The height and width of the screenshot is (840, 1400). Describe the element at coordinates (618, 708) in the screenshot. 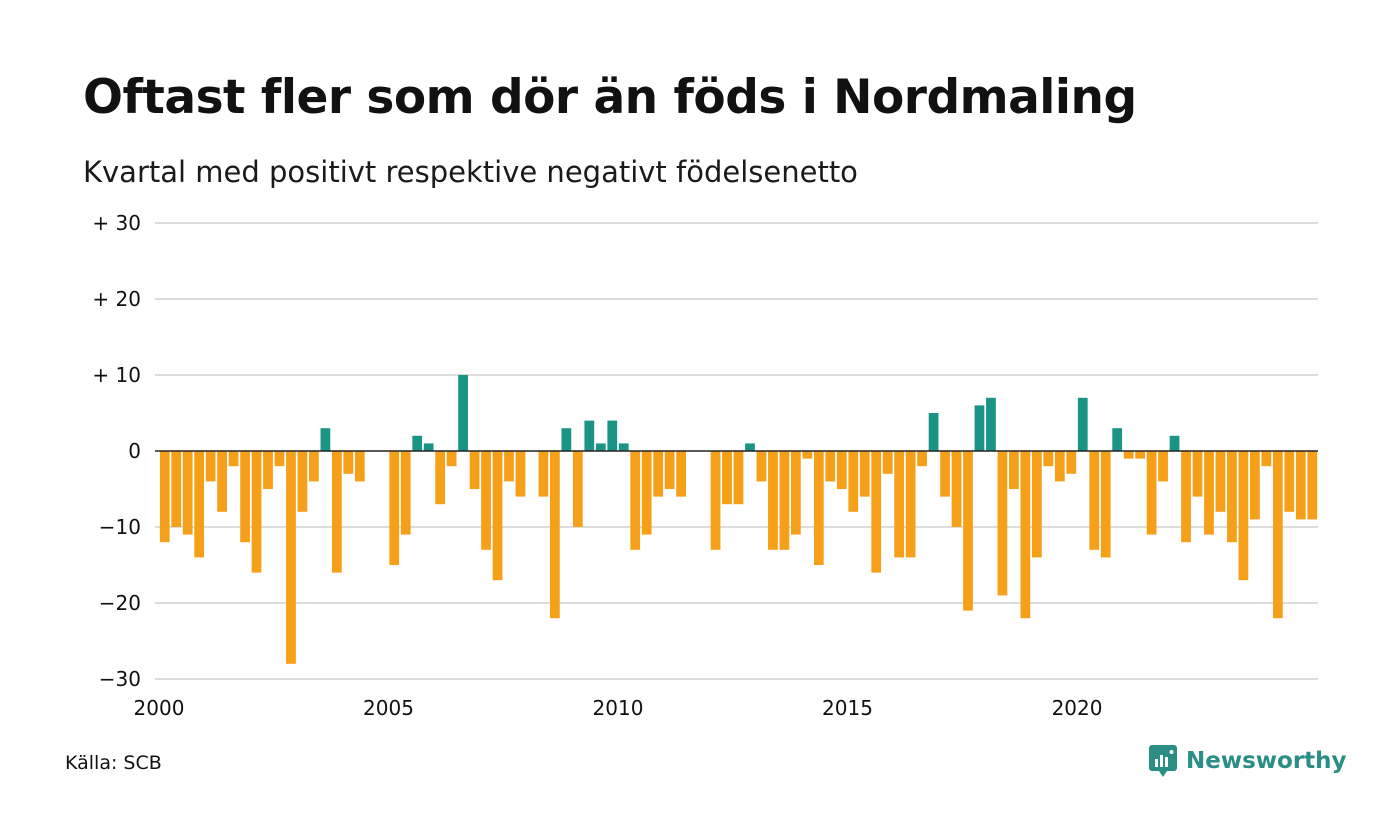

I see `x-axis-ticks: 2000 2005 2010 2015 2020` at that location.